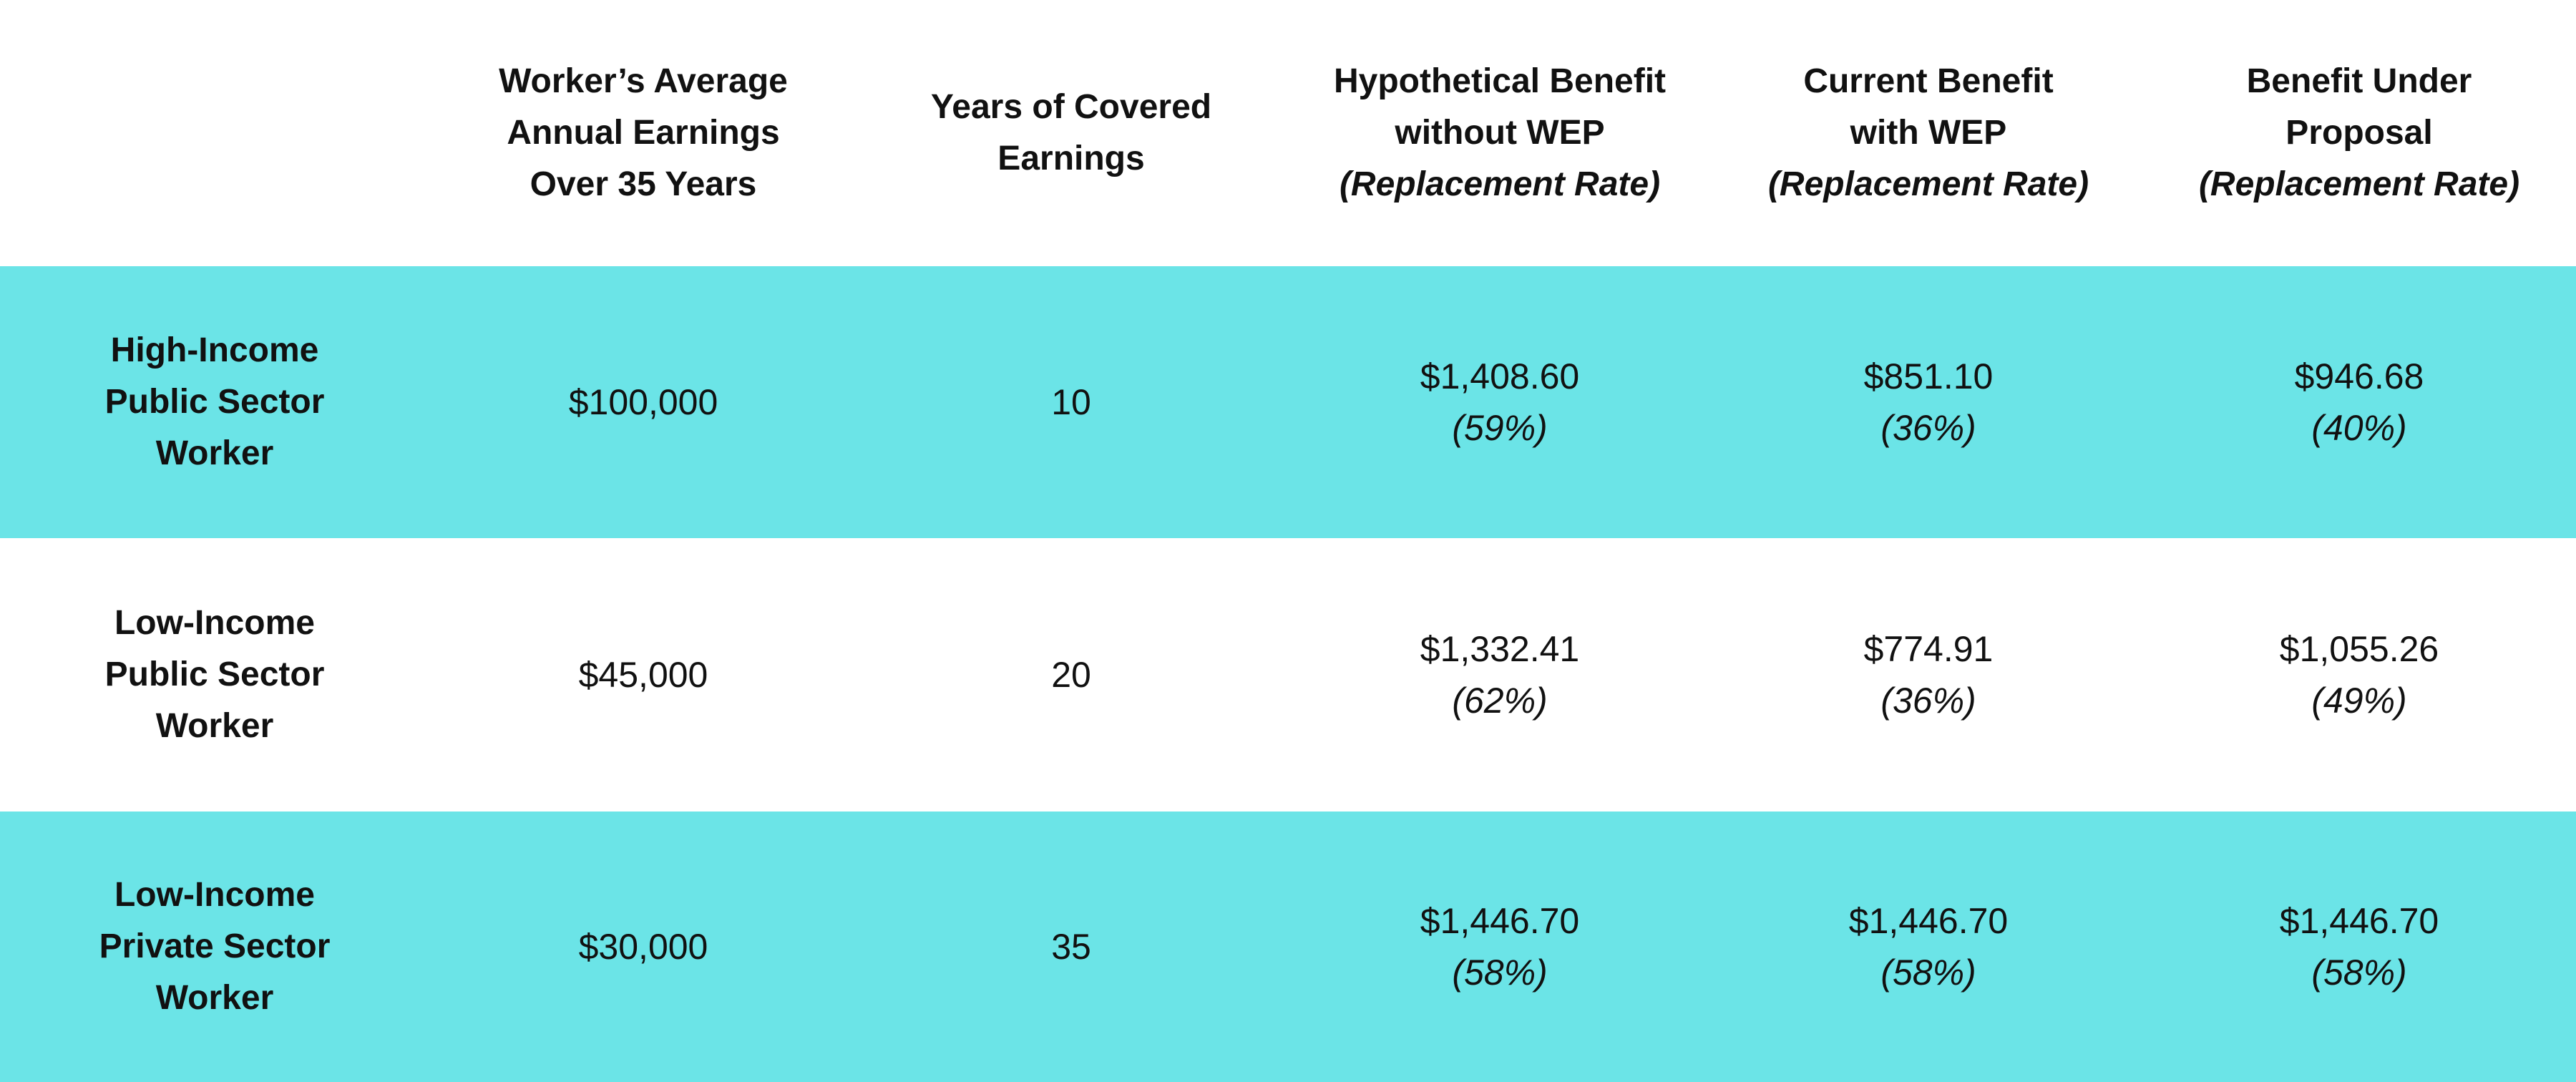 The height and width of the screenshot is (1082, 2576). Describe the element at coordinates (2359, 947) in the screenshot. I see `proposal-benefit-cell: $1,446.70 (58%)` at that location.